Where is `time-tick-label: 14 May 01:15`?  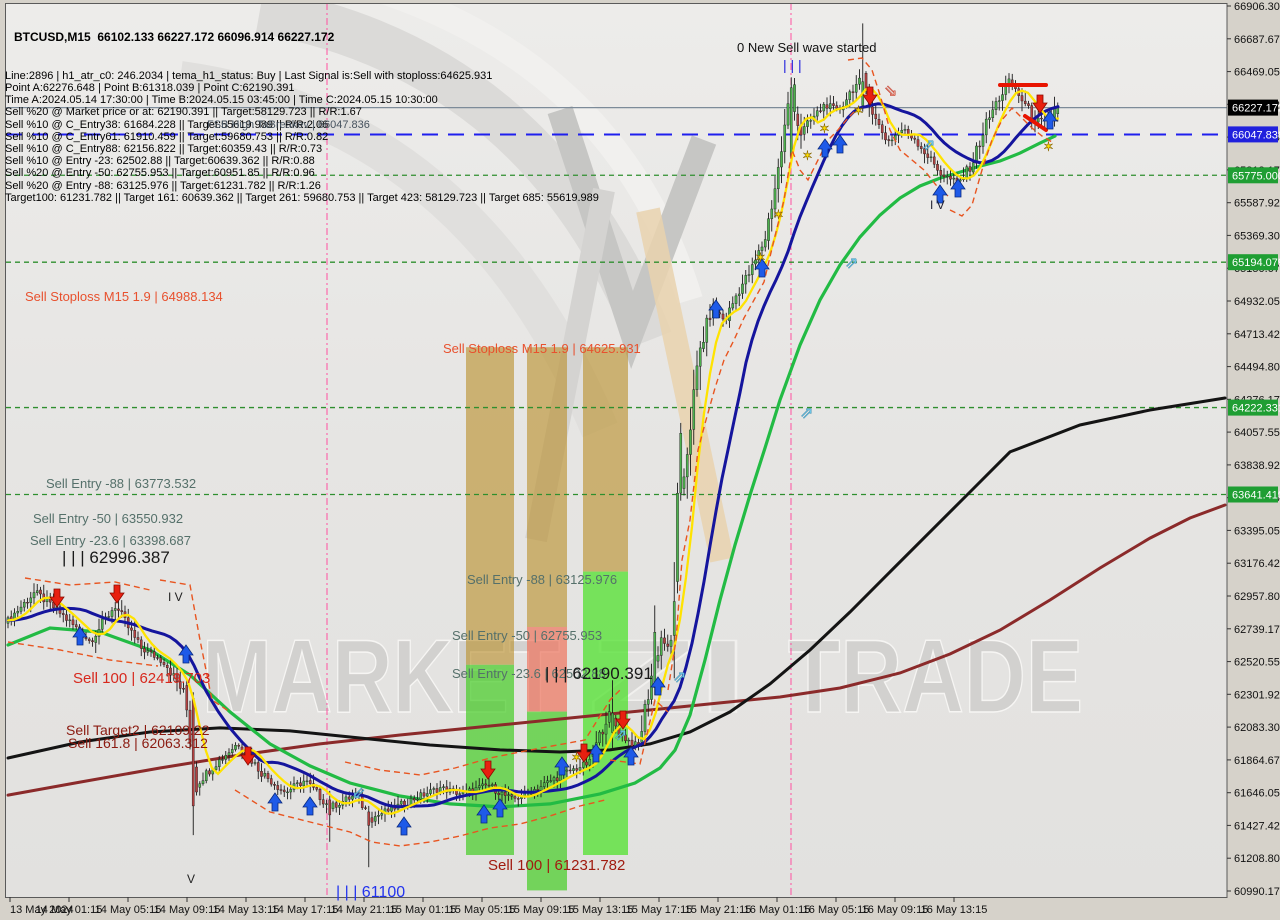 time-tick-label: 14 May 01:15 is located at coordinates (69, 910).